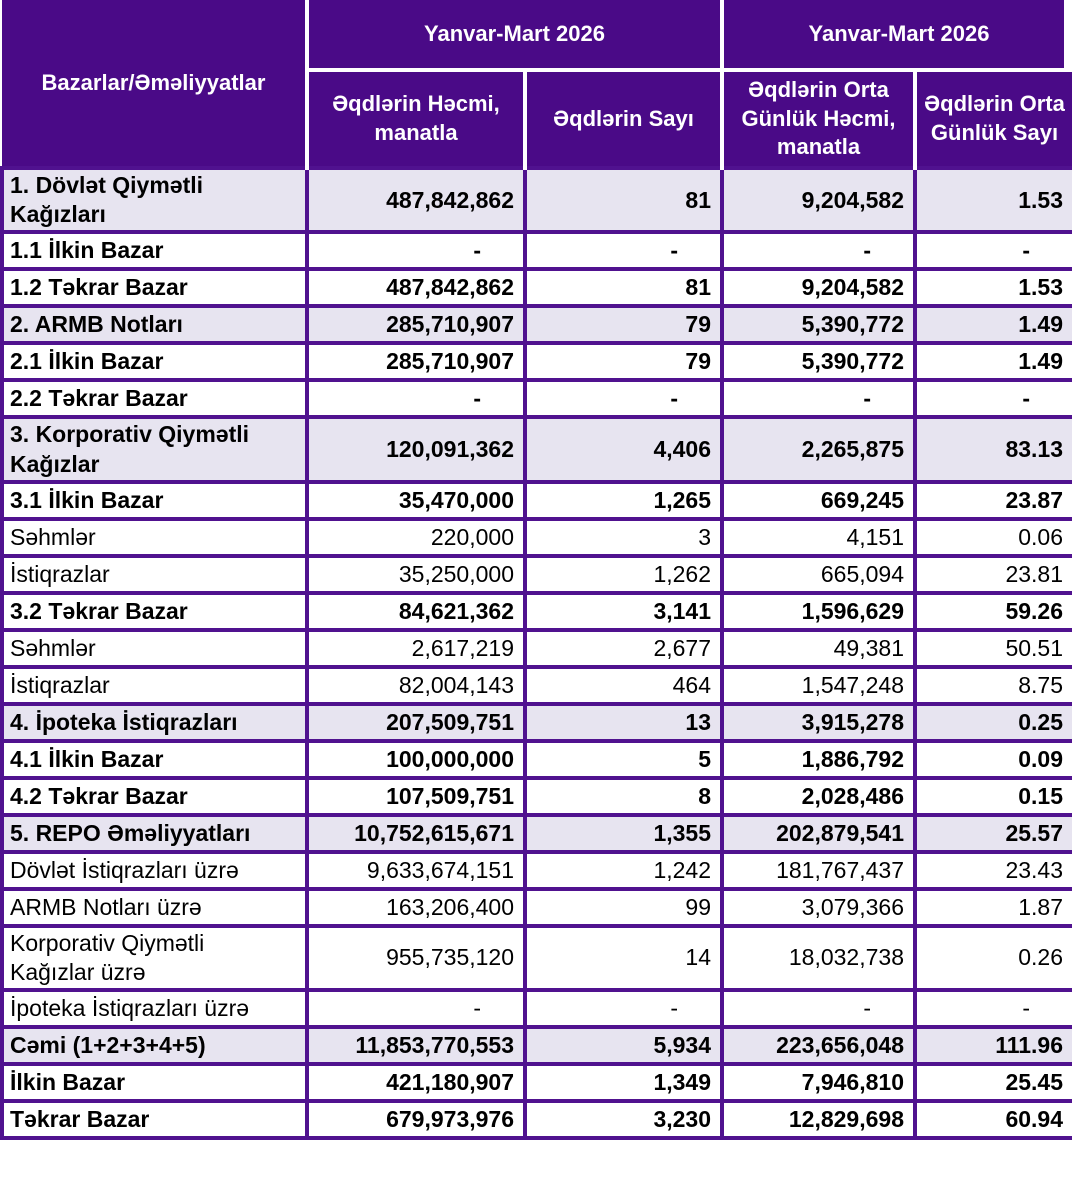 This screenshot has width=1072, height=1185. Describe the element at coordinates (818, 685) in the screenshot. I see `row-value: 1,547,248` at that location.